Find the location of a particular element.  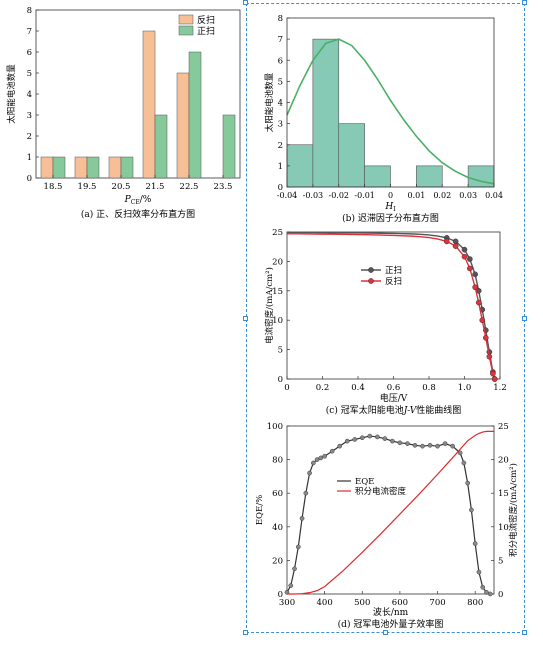

chart-d-legend-label: 积分电流密度 is located at coordinates (381, 491).